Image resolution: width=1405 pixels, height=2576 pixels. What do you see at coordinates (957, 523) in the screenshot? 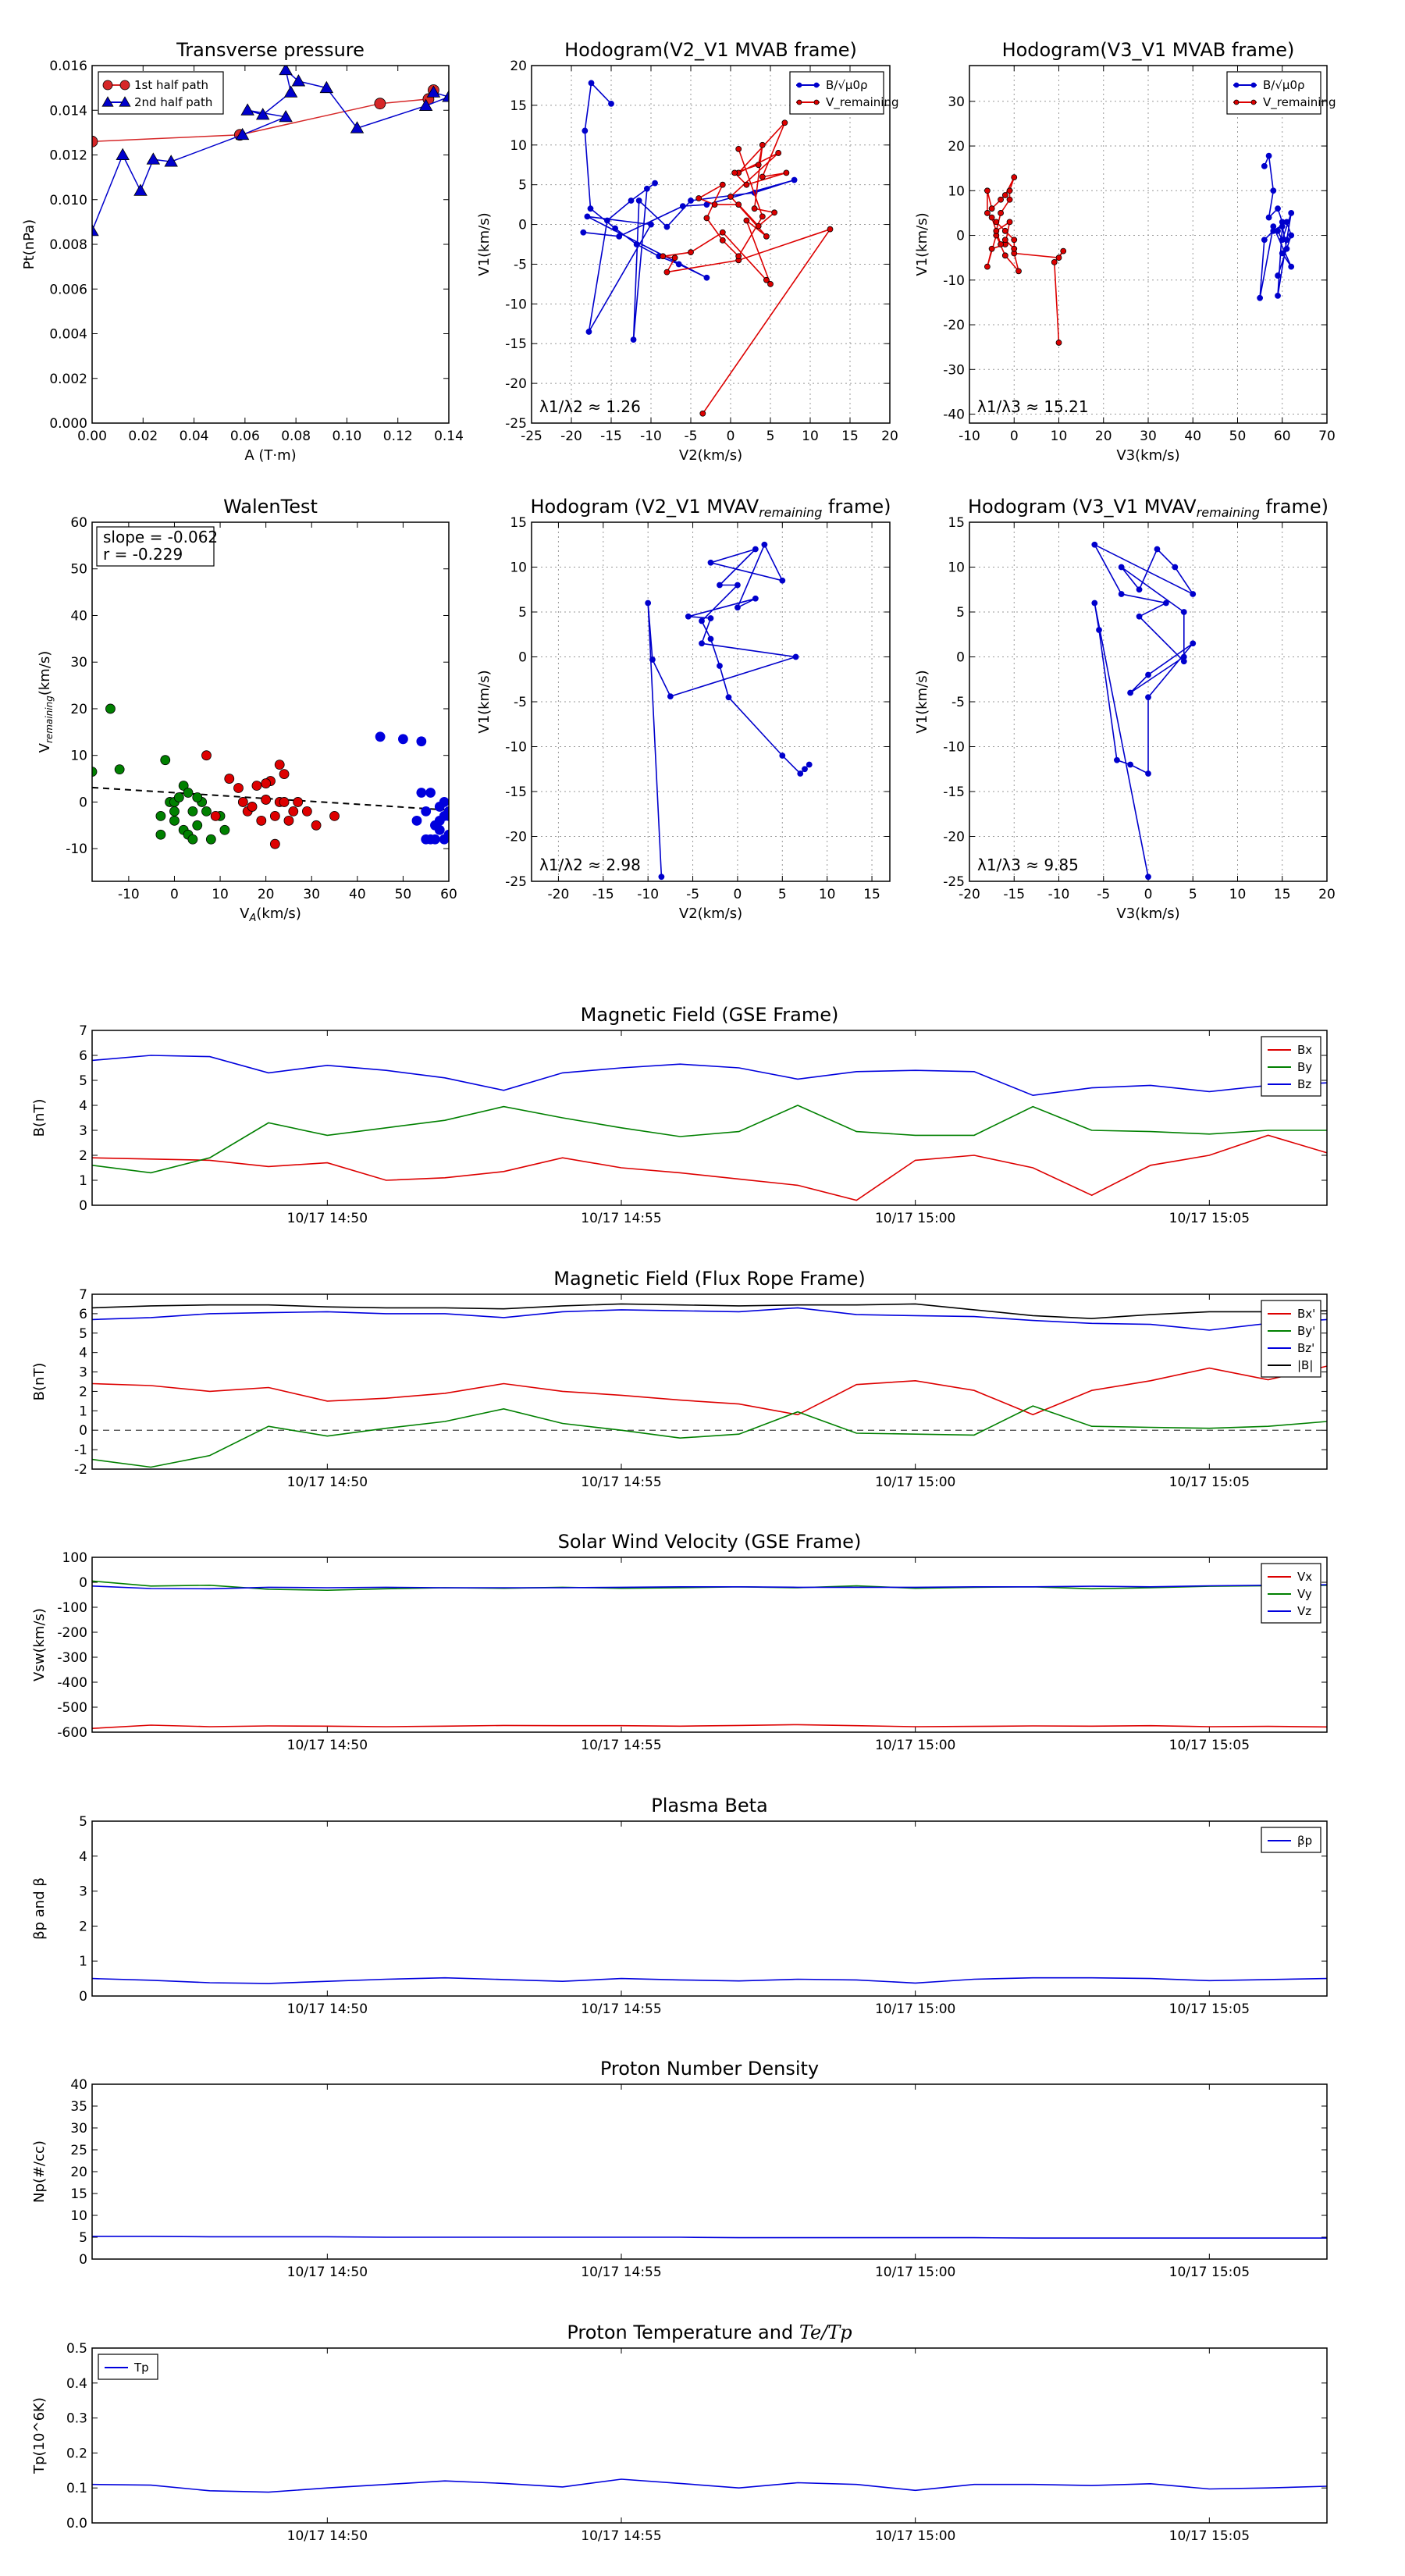
I see `y-tick-label: 15` at bounding box center [957, 523].